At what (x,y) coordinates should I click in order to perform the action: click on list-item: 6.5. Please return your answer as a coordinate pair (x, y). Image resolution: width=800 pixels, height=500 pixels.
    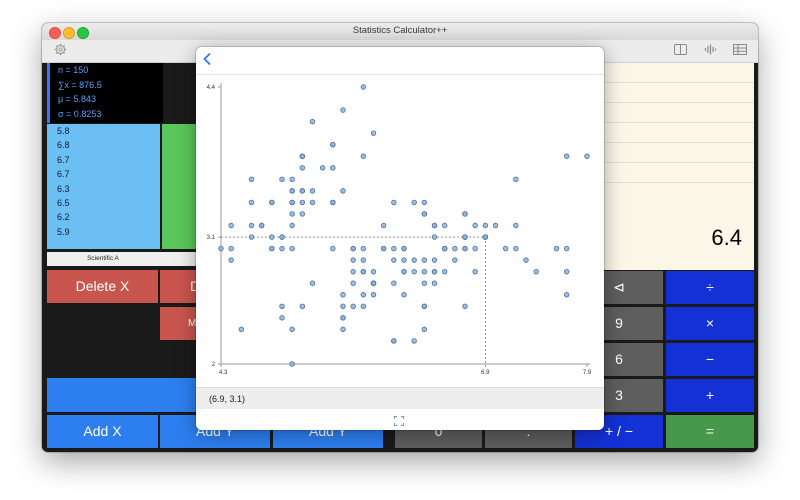
    Looking at the image, I should click on (63, 202).